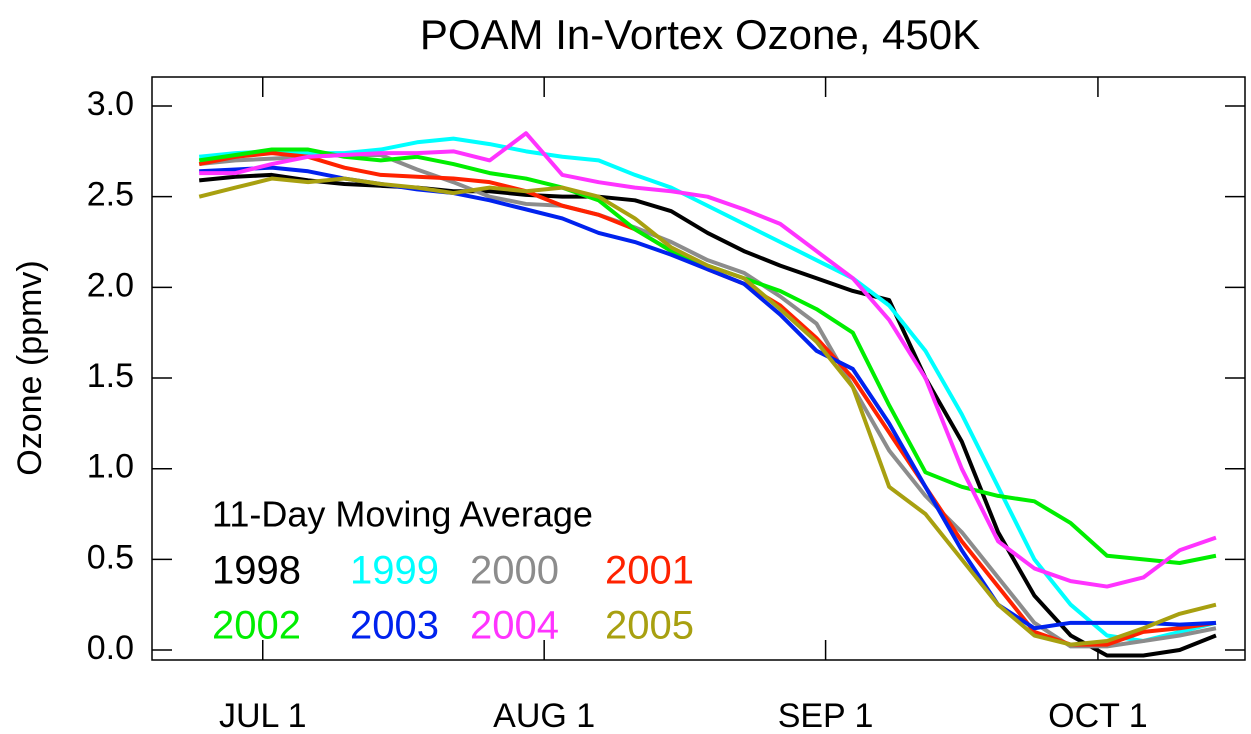 This screenshot has width=1251, height=734. Describe the element at coordinates (256, 626) in the screenshot. I see `legend-entry: 2002` at that location.